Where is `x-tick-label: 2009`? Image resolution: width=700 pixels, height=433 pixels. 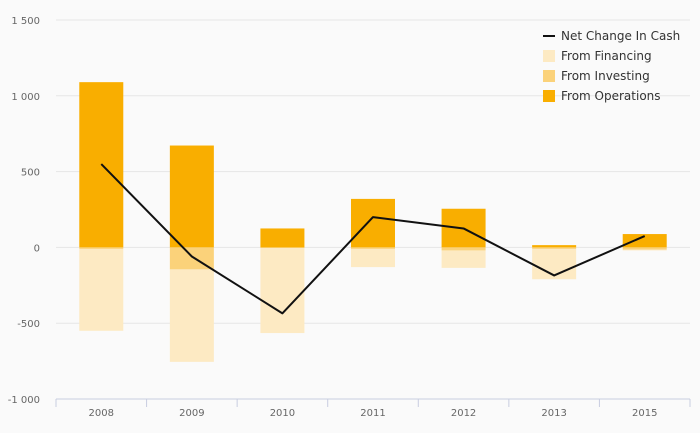 x-tick-label: 2009 is located at coordinates (191, 413).